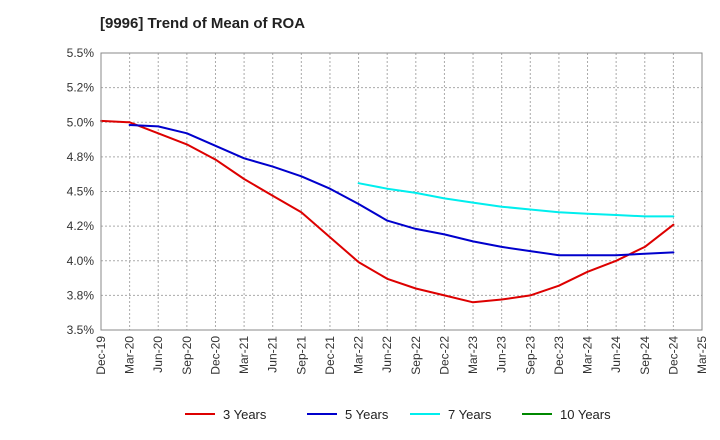 The height and width of the screenshot is (440, 720). Describe the element at coordinates (81, 330) in the screenshot. I see `y-tick-label: 3.5%` at that location.